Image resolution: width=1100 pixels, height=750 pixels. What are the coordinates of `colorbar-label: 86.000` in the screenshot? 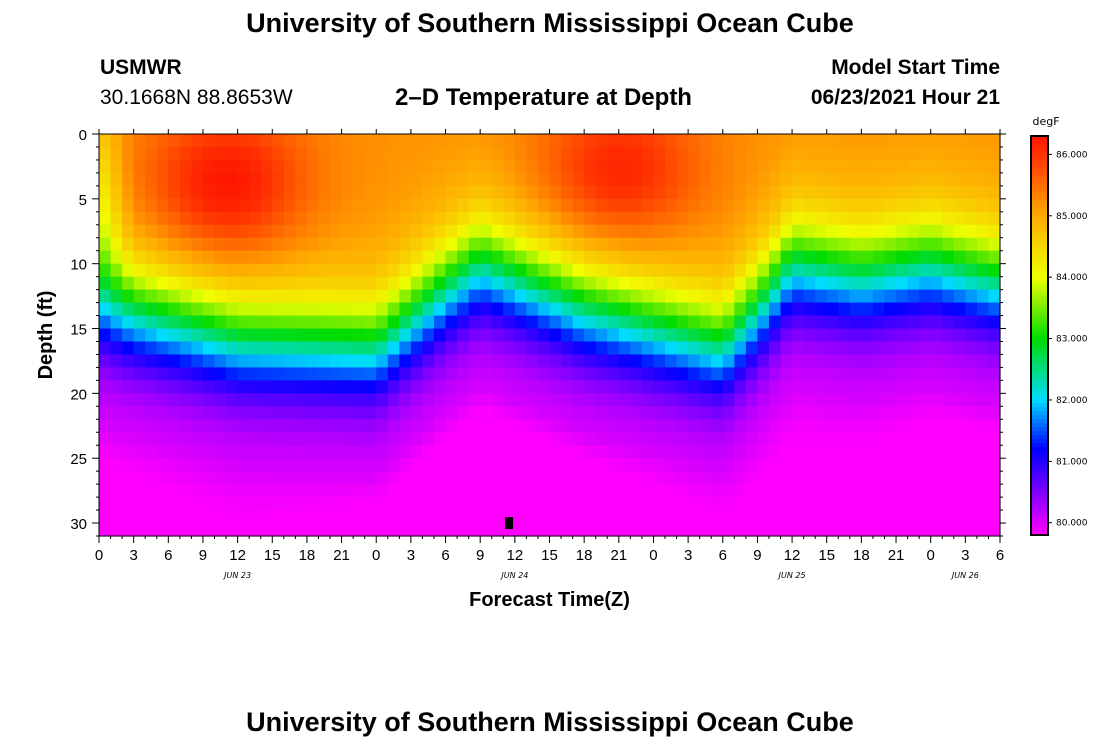 It's located at (1072, 155).